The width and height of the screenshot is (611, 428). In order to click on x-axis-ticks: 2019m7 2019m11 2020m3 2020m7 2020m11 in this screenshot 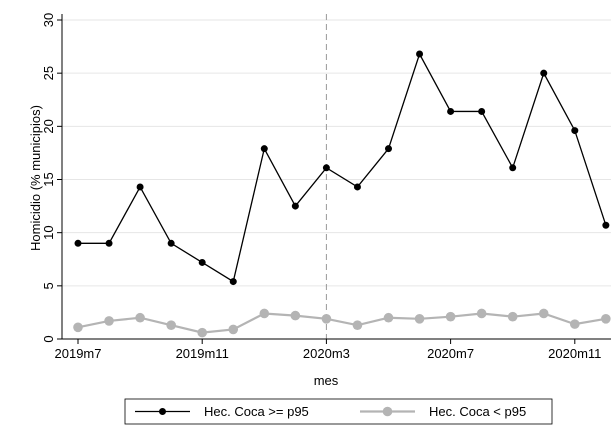, I will do `click(328, 350)`.